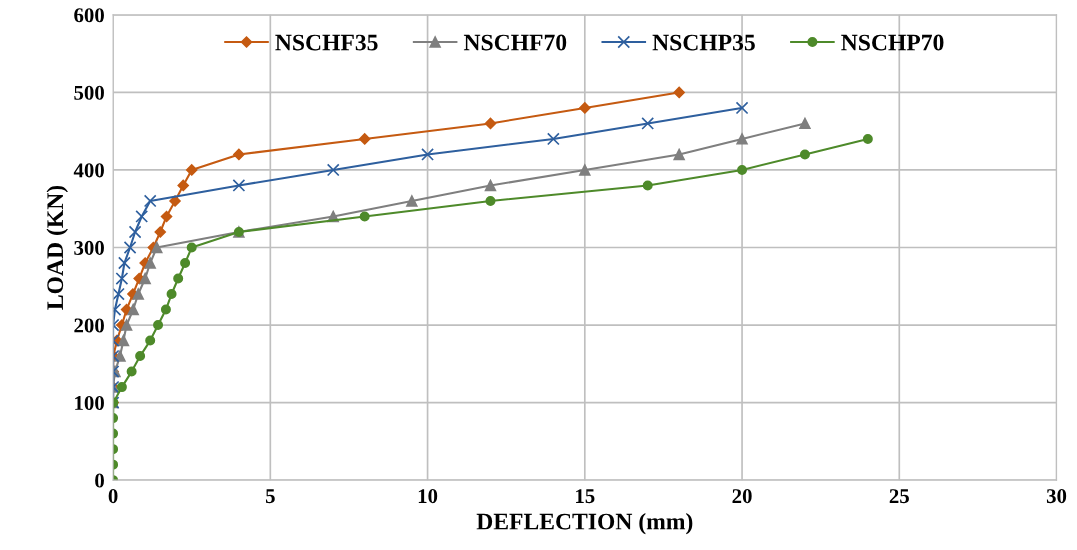 Image resolution: width=1077 pixels, height=550 pixels. What do you see at coordinates (703, 42) in the screenshot?
I see `legend-label: NSCHP35` at bounding box center [703, 42].